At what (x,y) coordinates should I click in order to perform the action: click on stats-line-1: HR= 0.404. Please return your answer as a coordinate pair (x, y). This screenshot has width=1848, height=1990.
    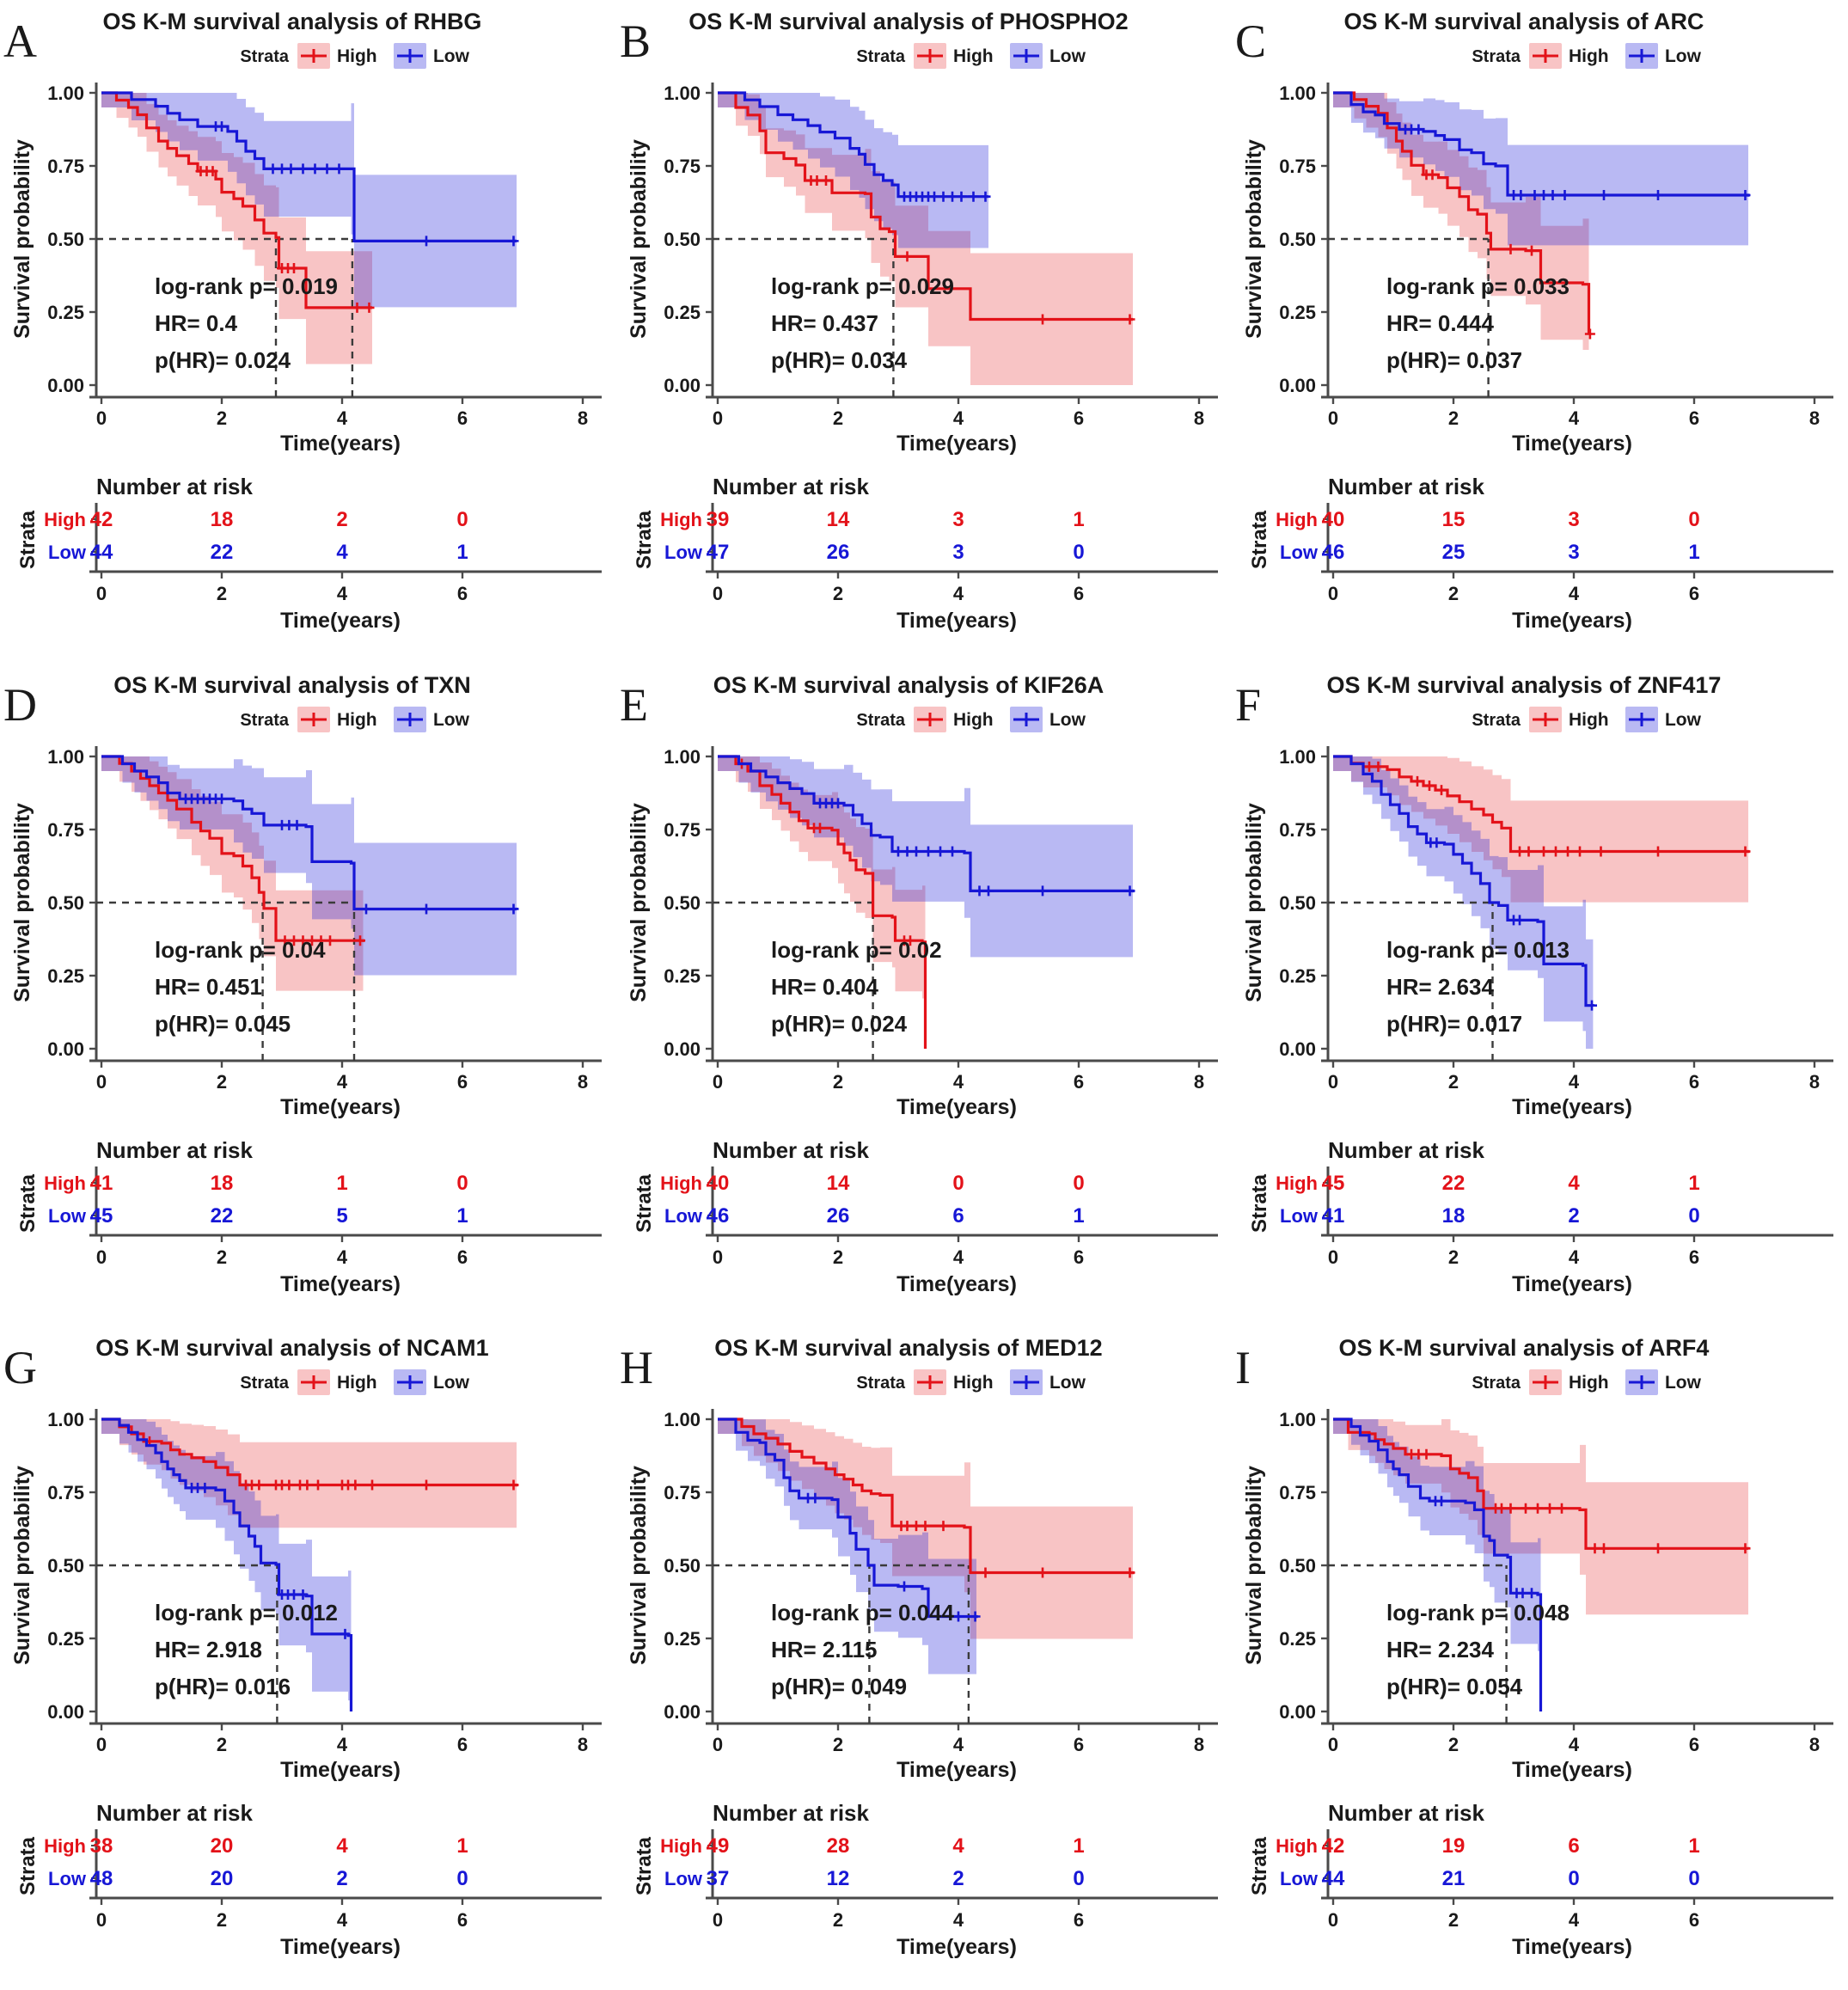
    Looking at the image, I should click on (824, 987).